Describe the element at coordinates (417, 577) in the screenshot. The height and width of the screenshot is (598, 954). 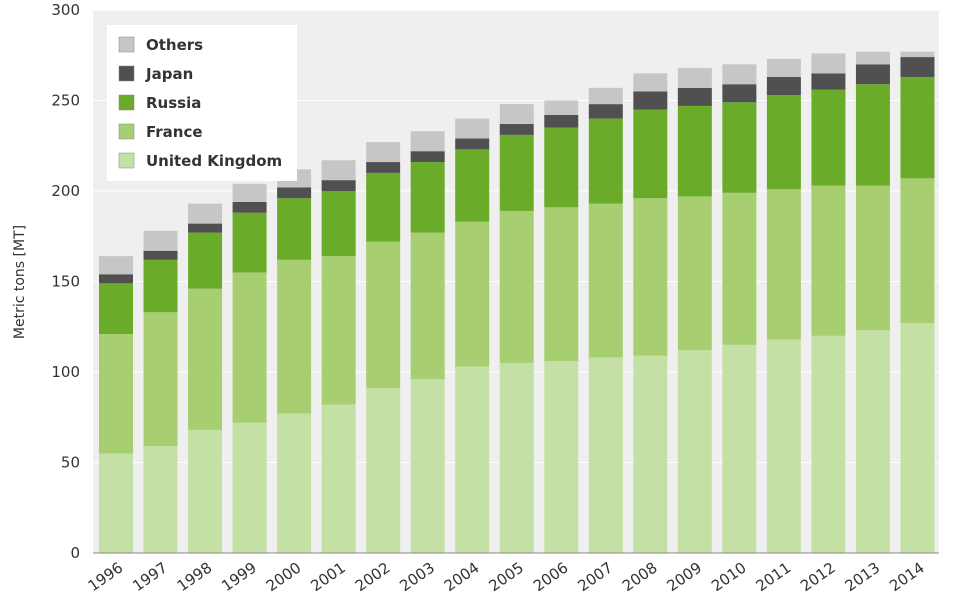
I see `x-tick-label: 2003` at that location.